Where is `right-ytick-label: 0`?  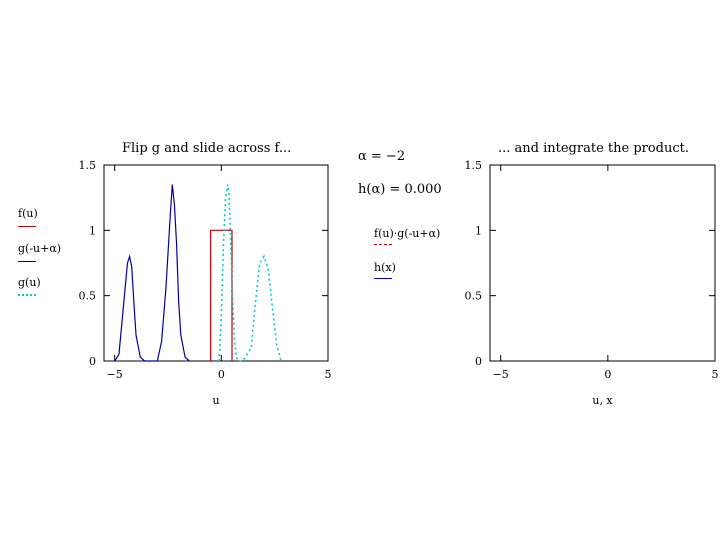 right-ytick-label: 0 is located at coordinates (478, 361).